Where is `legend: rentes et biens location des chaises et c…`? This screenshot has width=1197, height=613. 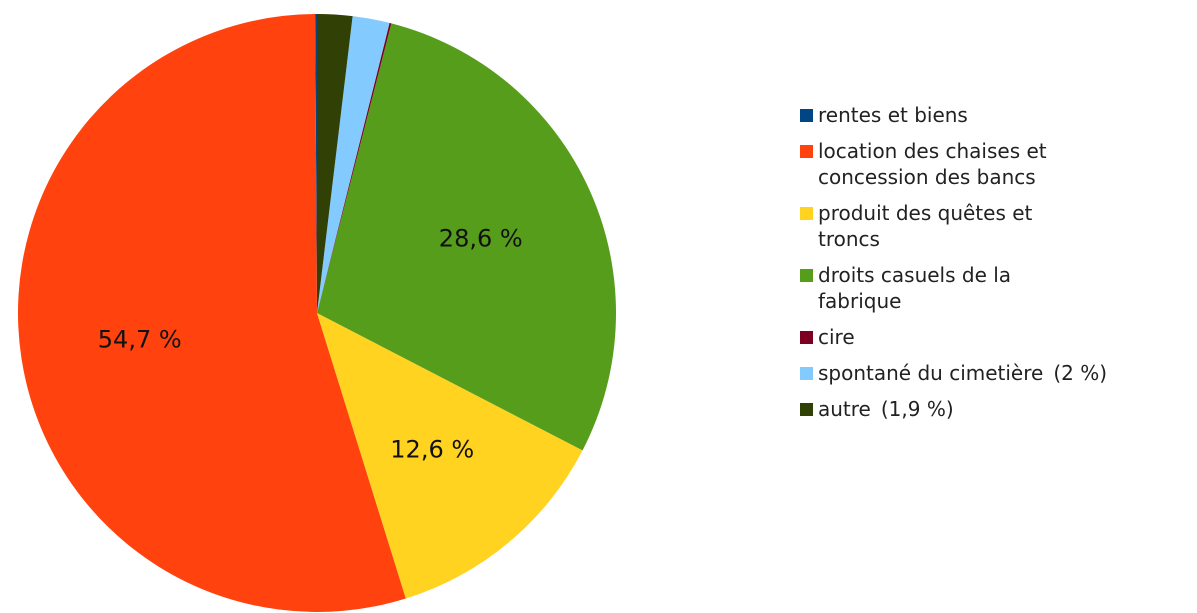 legend: rentes et biens location des chaises et c… is located at coordinates (953, 267).